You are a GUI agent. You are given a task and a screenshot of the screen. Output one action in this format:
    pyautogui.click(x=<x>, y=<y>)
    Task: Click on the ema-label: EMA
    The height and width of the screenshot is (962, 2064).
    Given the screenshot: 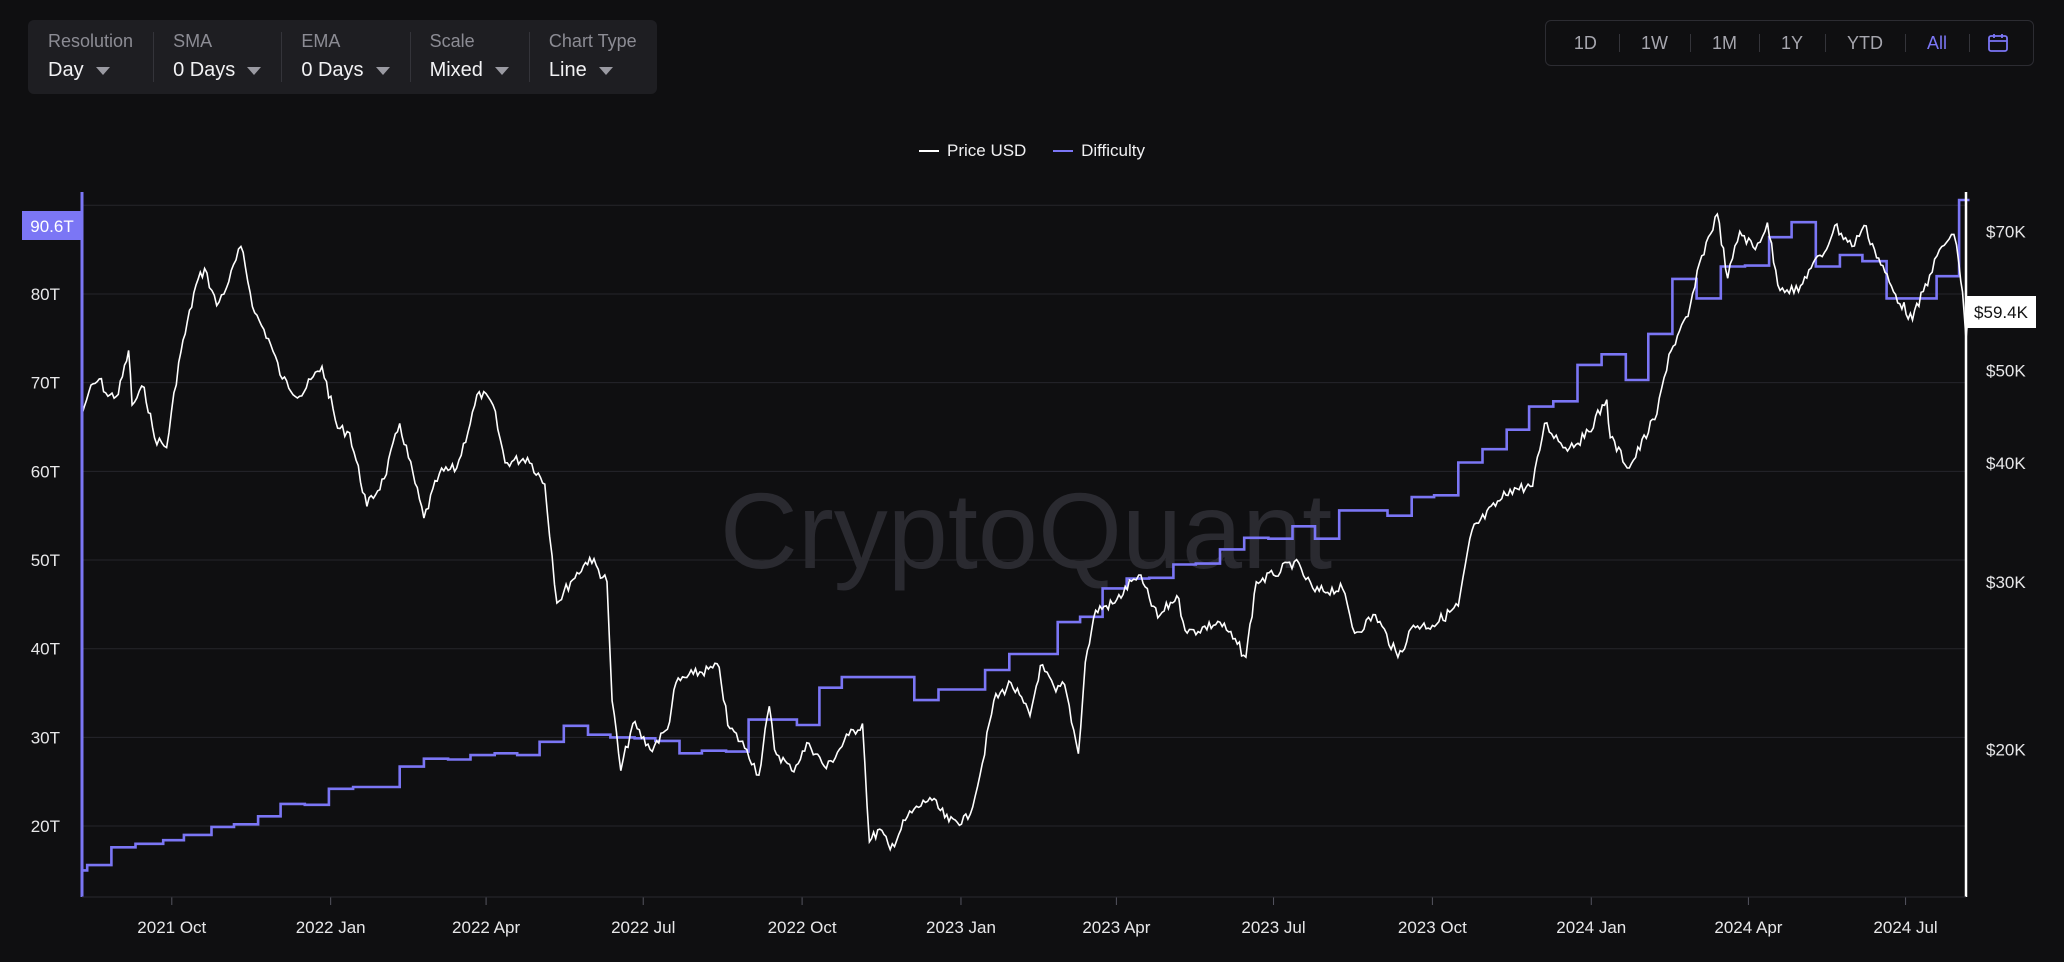 What is the action you would take?
    pyautogui.click(x=321, y=41)
    